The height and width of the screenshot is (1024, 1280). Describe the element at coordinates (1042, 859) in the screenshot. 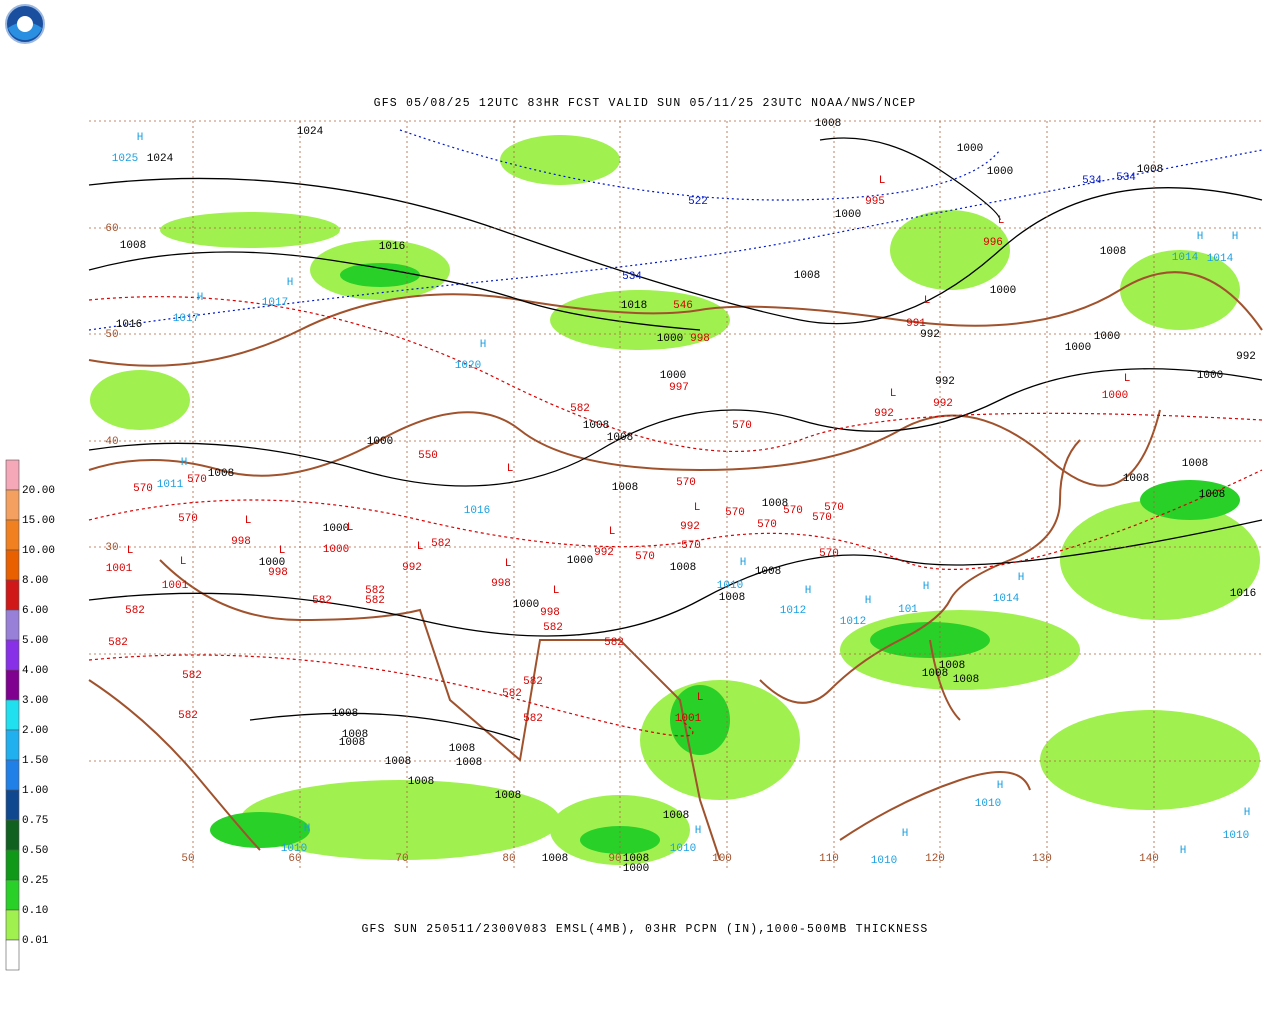

I see `longitude-label: 130` at that location.